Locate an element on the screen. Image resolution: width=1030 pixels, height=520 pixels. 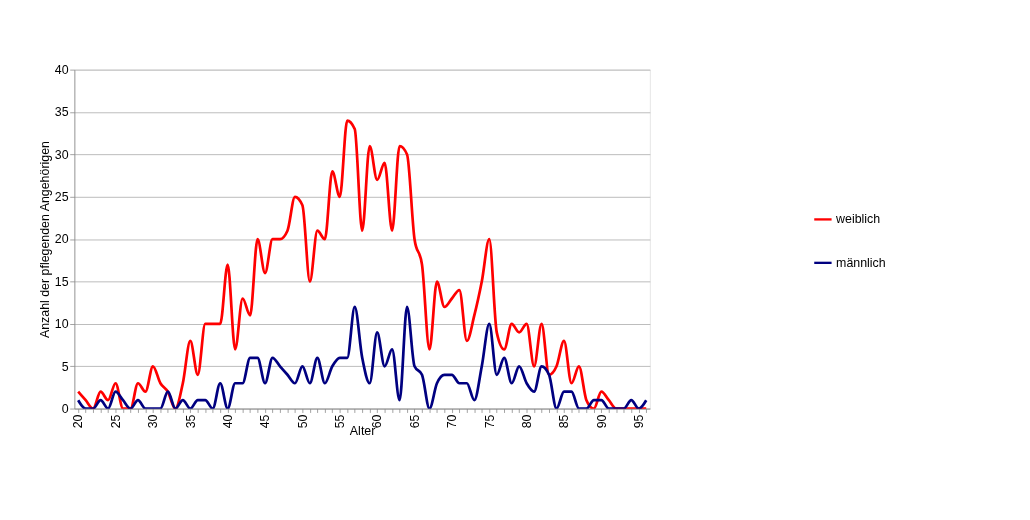
y-tick-label: 5 is located at coordinates (65, 366).